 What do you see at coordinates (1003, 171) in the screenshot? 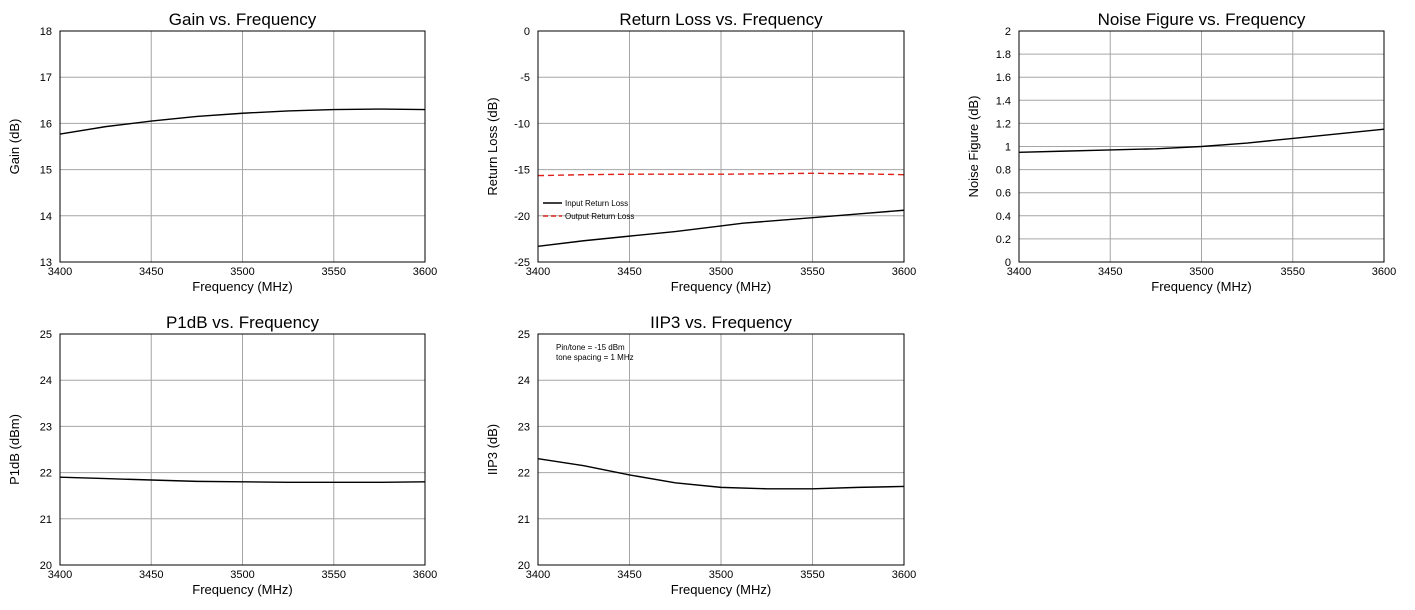
I see `y-tick-label: 0.8` at bounding box center [1003, 171].